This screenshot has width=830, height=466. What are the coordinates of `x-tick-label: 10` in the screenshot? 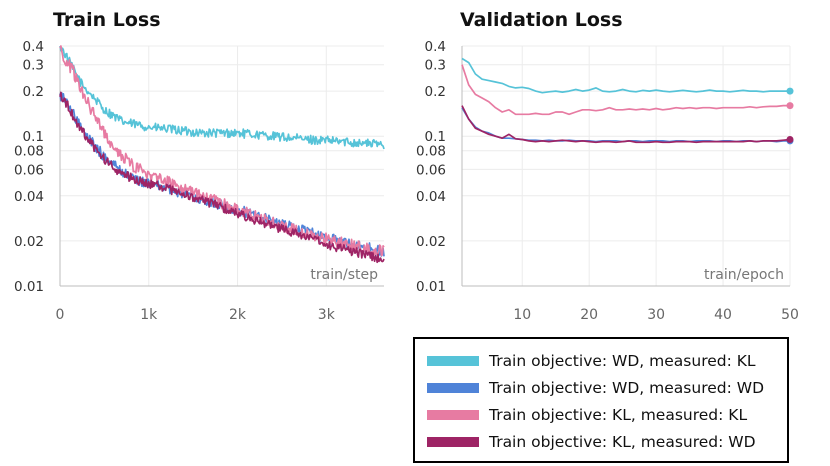 It's located at (522, 315).